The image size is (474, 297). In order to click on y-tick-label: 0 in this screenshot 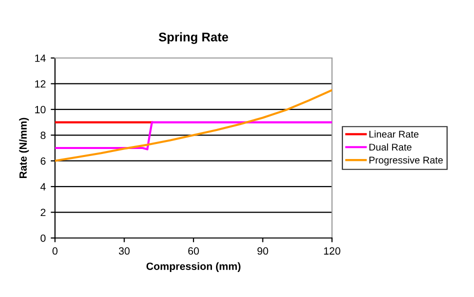, I will do `click(43, 238)`.